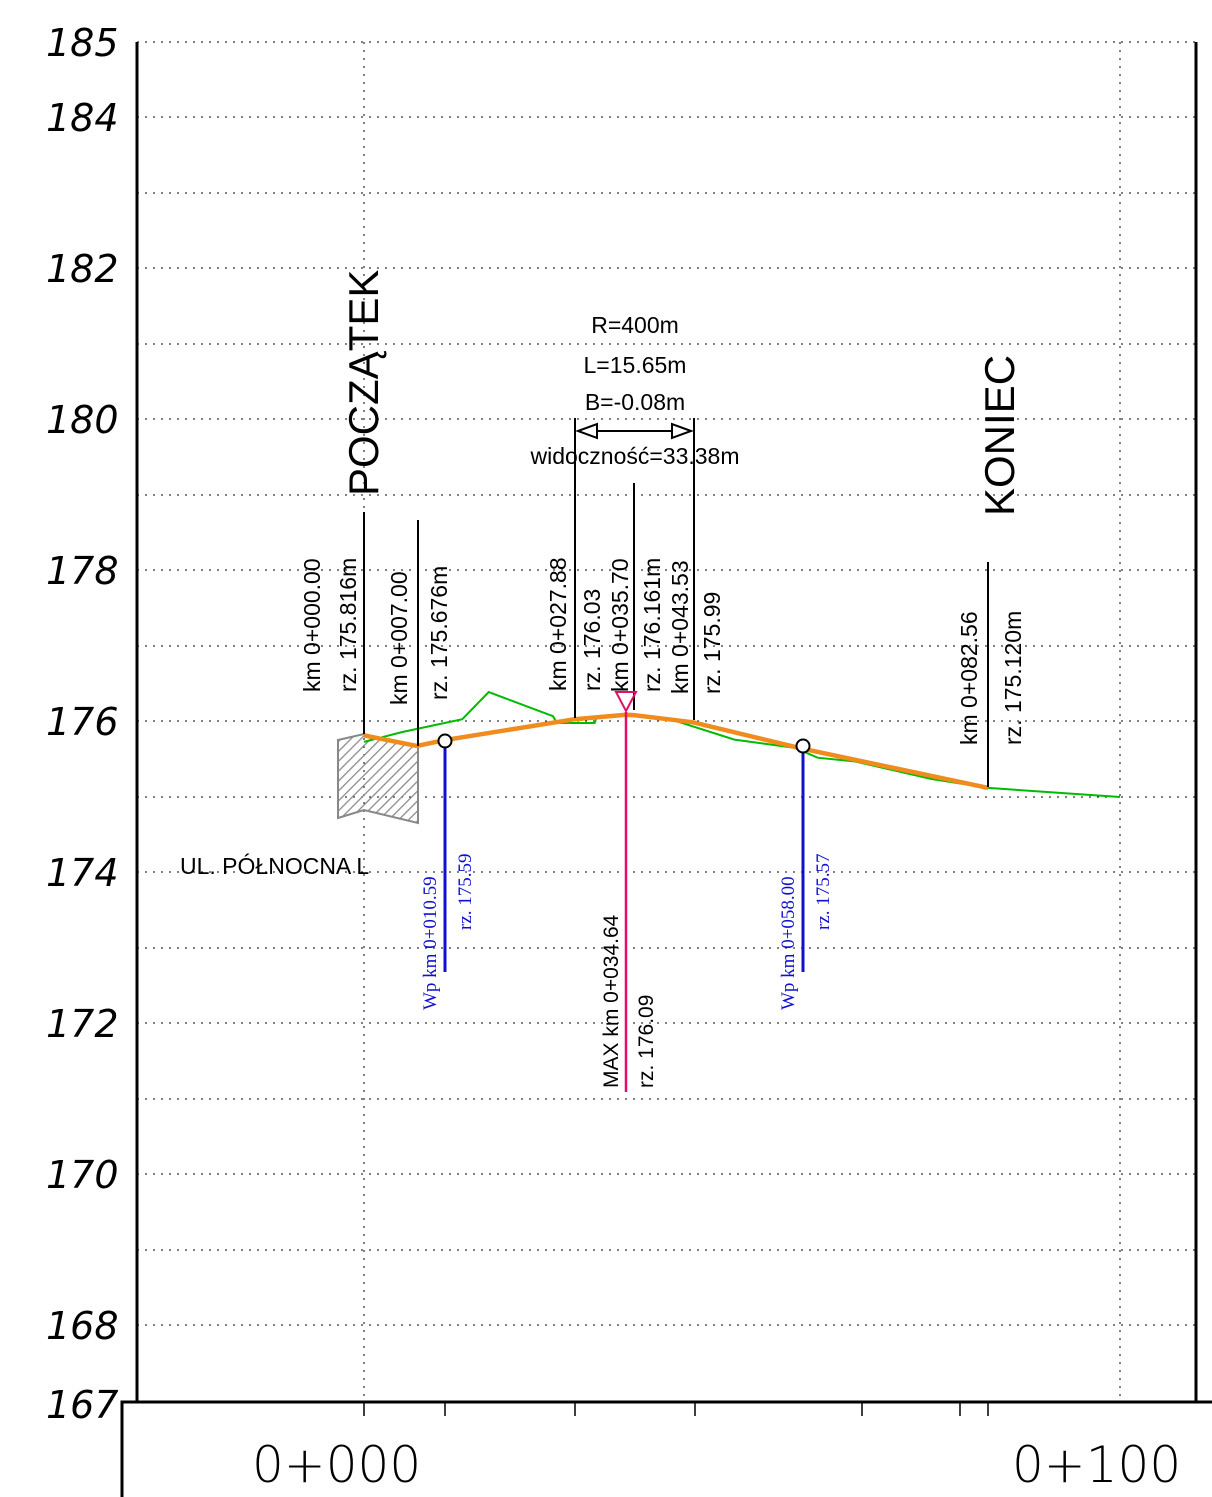 This screenshot has width=1212, height=1497. Describe the element at coordinates (823, 891) in the screenshot. I see `vertex-2-rz: rz. 175.57` at that location.